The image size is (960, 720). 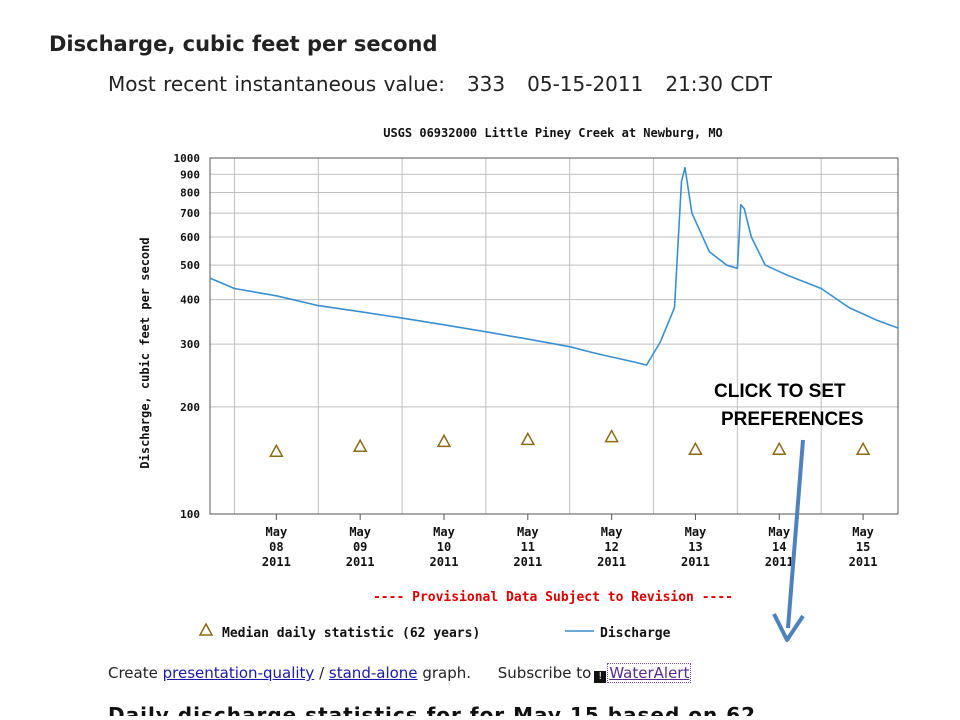 I want to click on x-tick-label: 12, so click(x=611, y=547).